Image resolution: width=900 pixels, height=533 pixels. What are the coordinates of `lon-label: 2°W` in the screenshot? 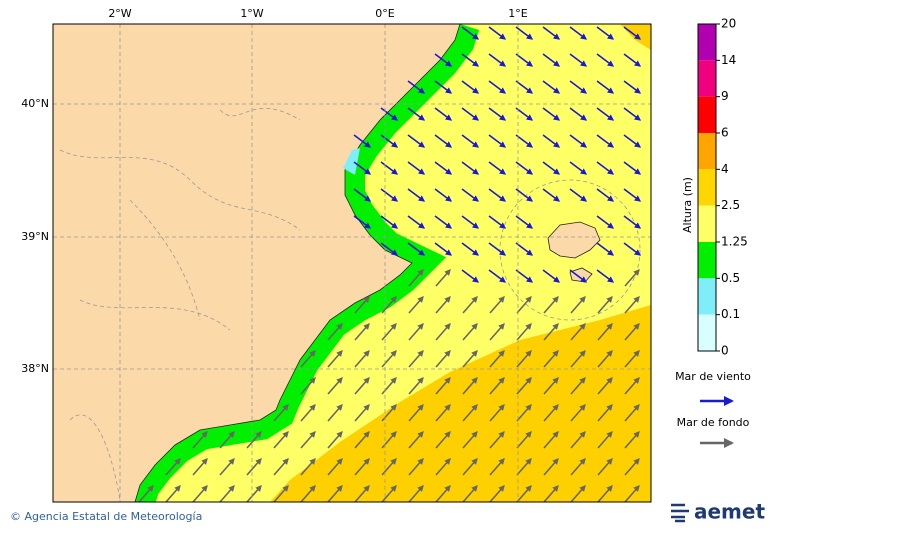 It's located at (119, 13).